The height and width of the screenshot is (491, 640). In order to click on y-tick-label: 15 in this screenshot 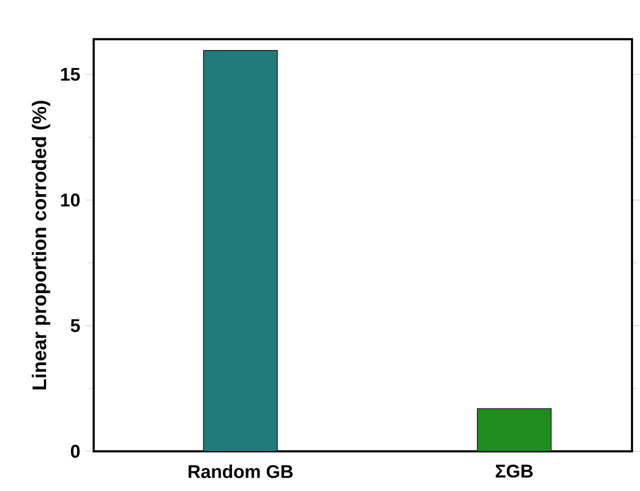, I will do `click(70, 74)`.